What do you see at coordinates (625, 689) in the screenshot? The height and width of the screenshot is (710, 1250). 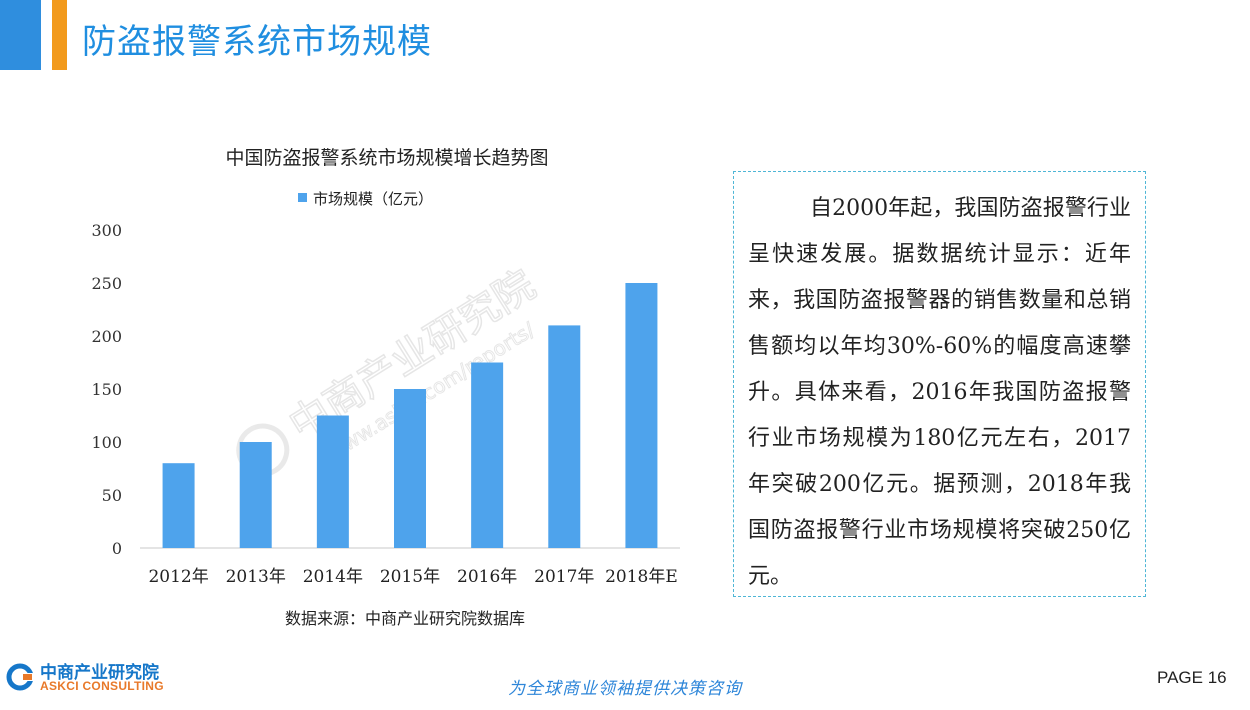 I see `footer-slogan: 为全球商业领袖提供决策咨询` at bounding box center [625, 689].